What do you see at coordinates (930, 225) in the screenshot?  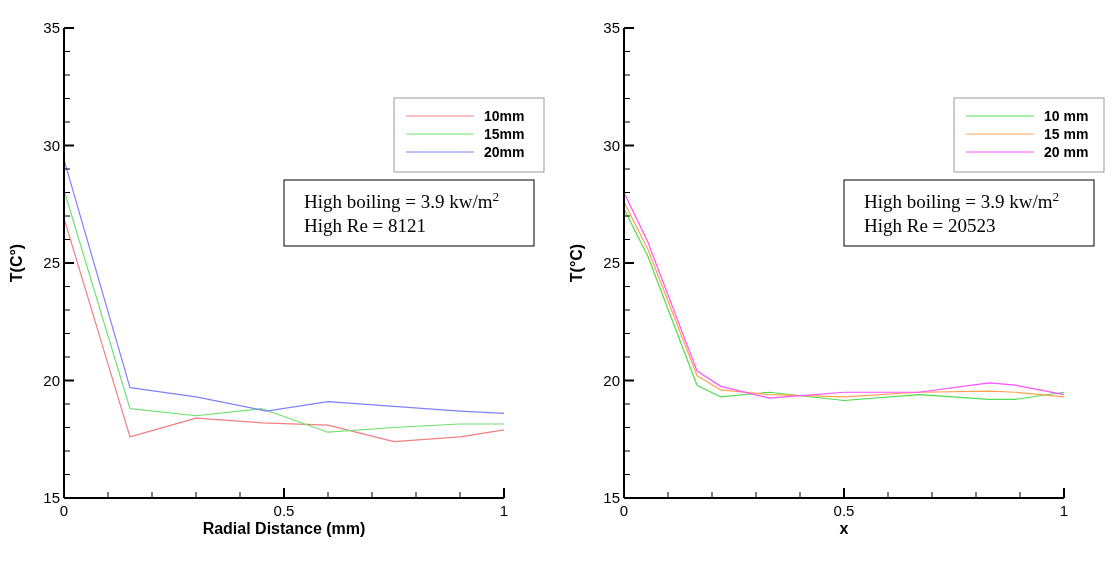 I see `annotation: High Re = 20523` at bounding box center [930, 225].